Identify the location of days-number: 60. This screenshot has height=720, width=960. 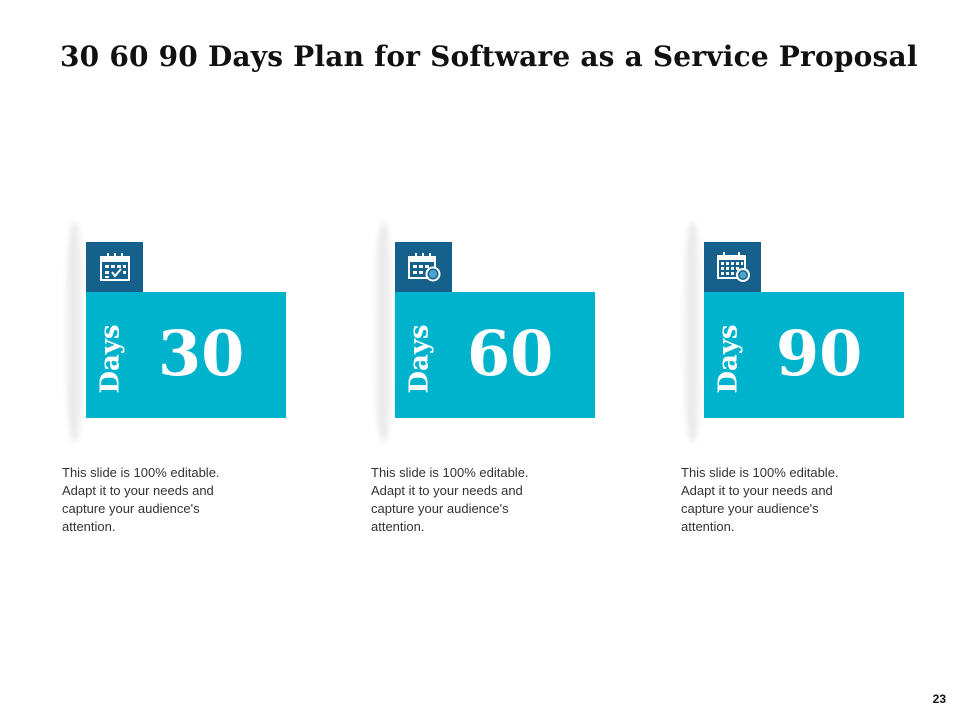
(510, 353).